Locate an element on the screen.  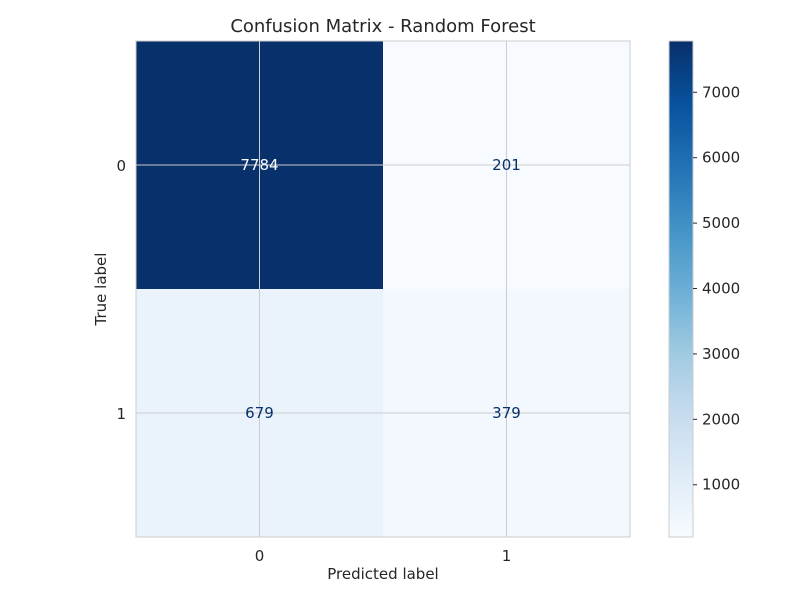
cell-value-0-0: 7784 is located at coordinates (259, 165).